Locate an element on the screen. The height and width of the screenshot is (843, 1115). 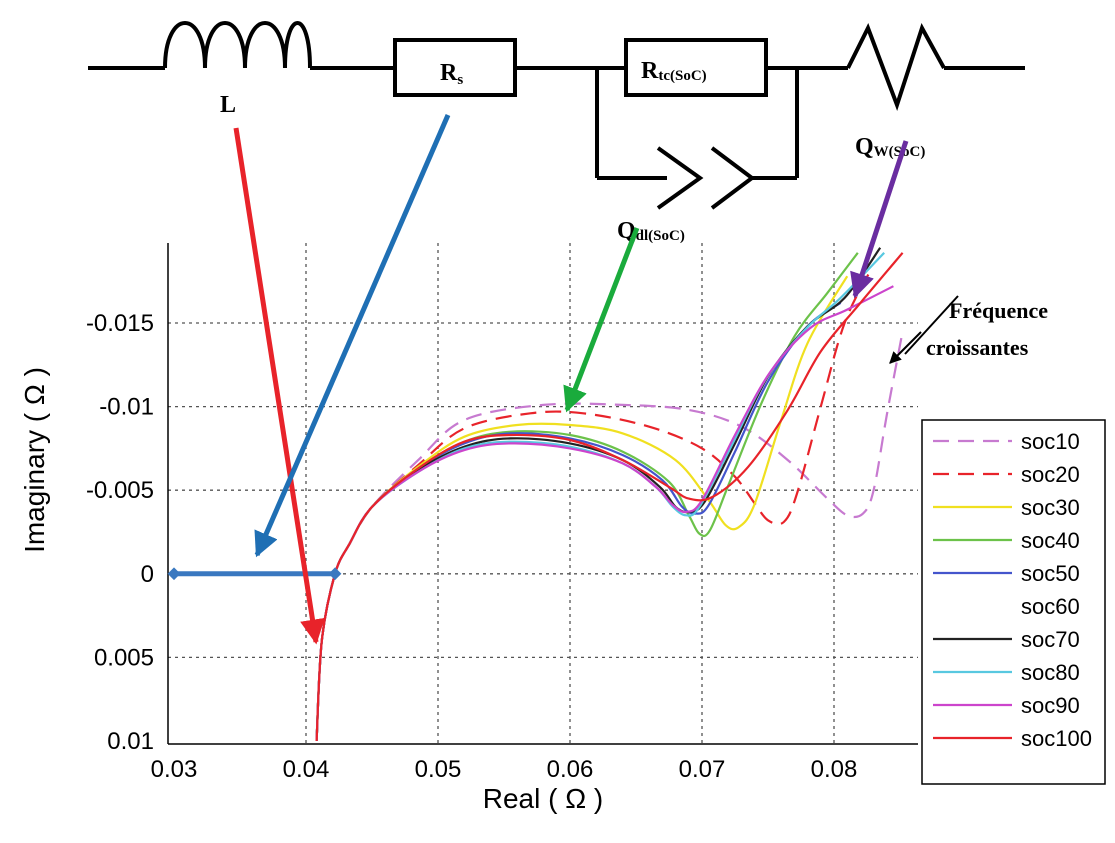
cpe-qdl-symbol-b is located at coordinates (733, 178).